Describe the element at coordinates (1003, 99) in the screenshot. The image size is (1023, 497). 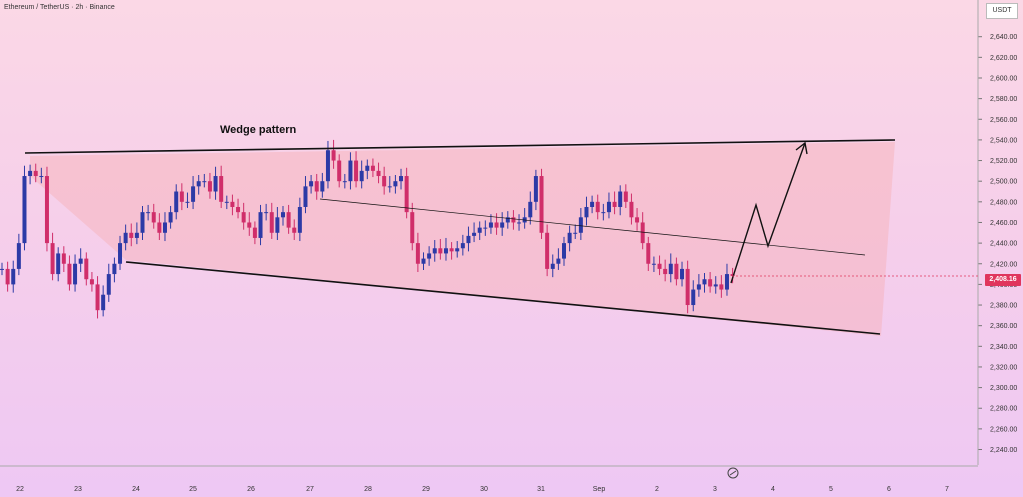
I see `y-tick-label: 2,580.00` at that location.